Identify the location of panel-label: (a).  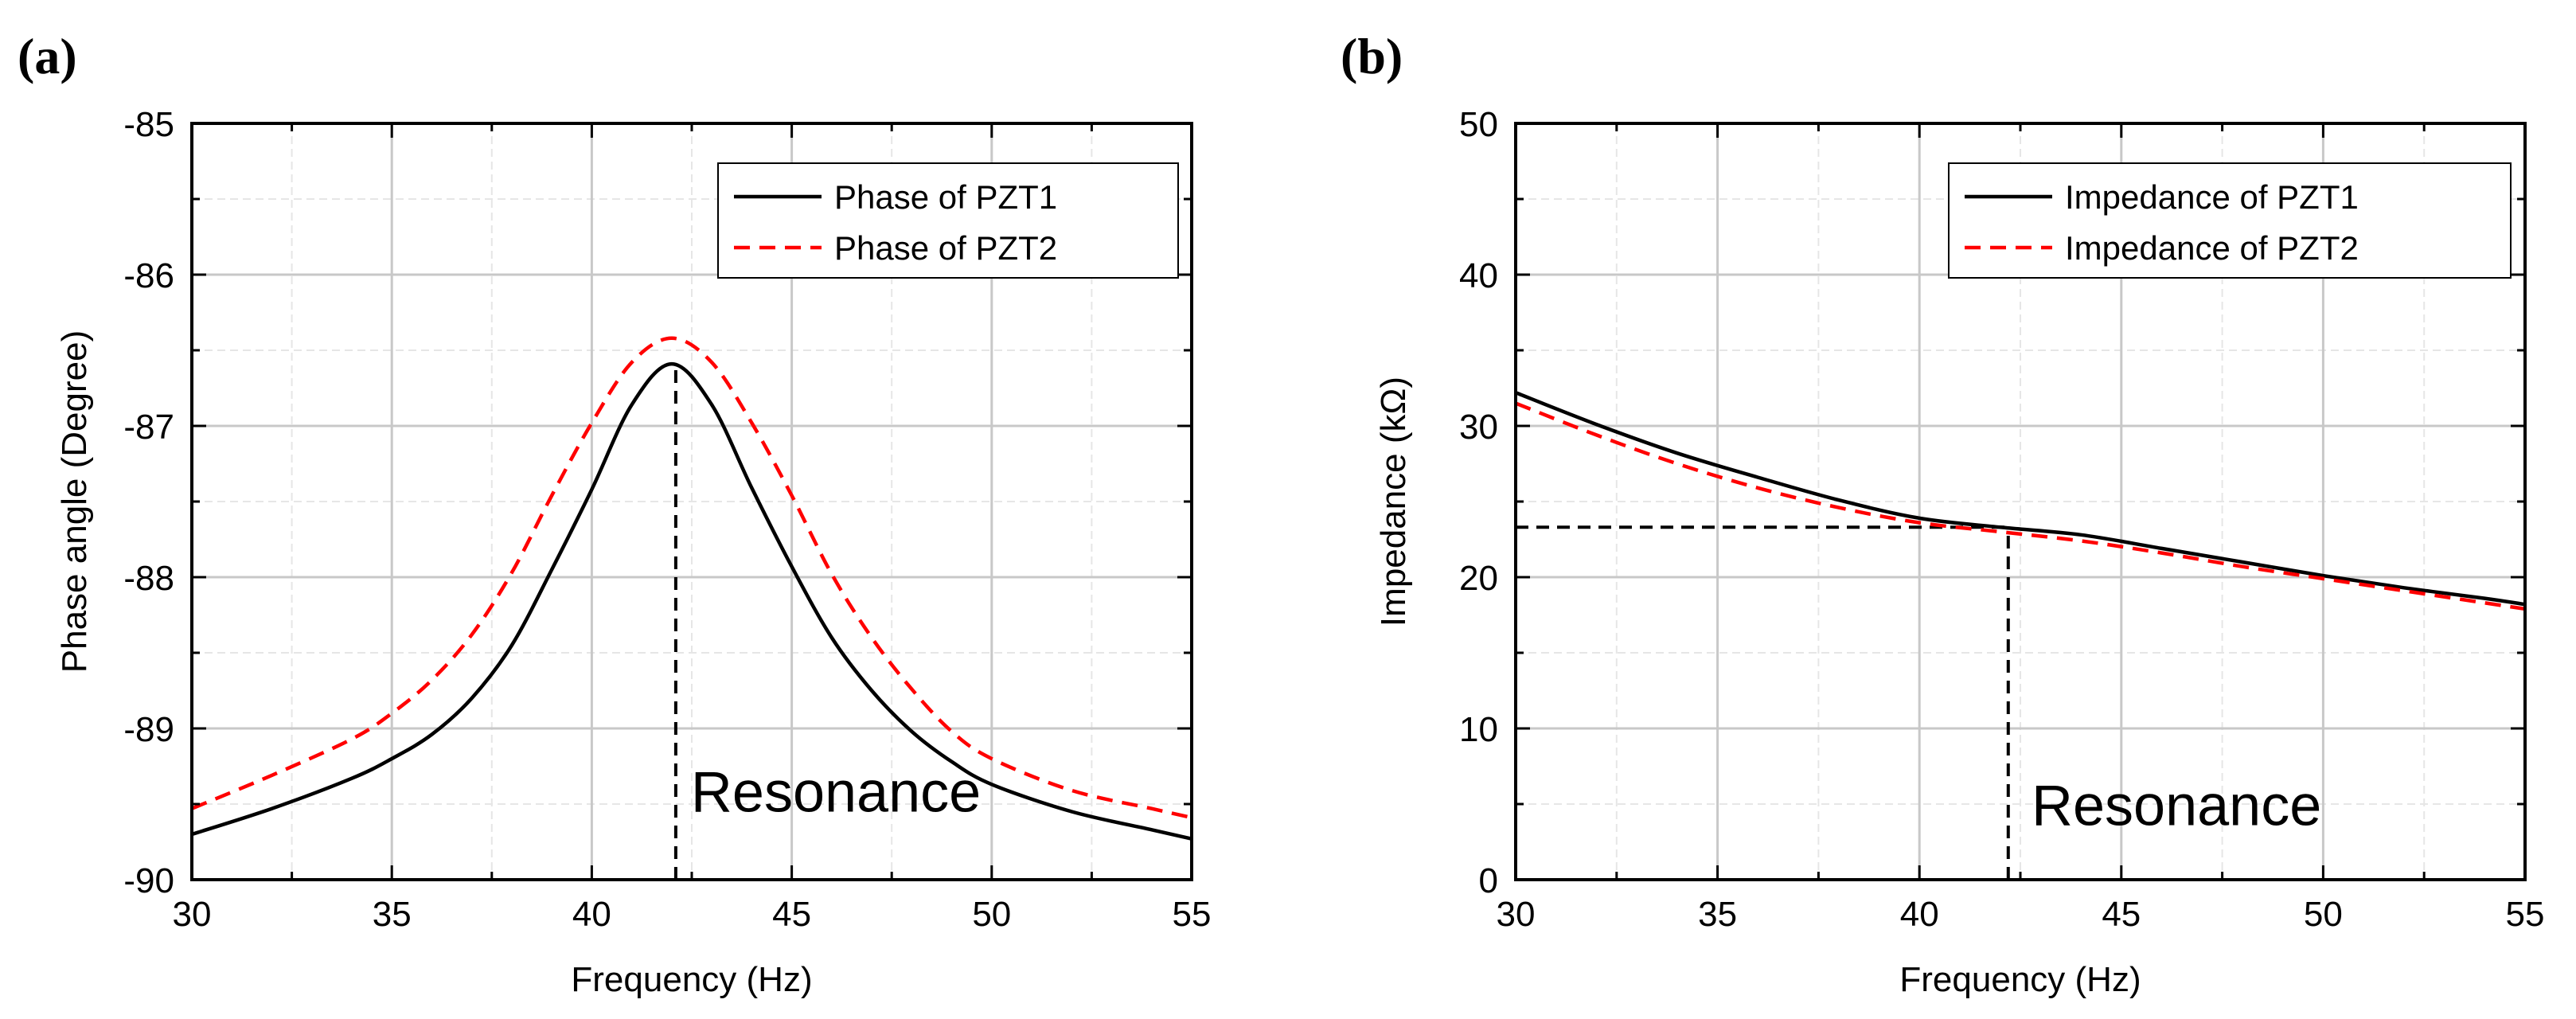
(47, 56).